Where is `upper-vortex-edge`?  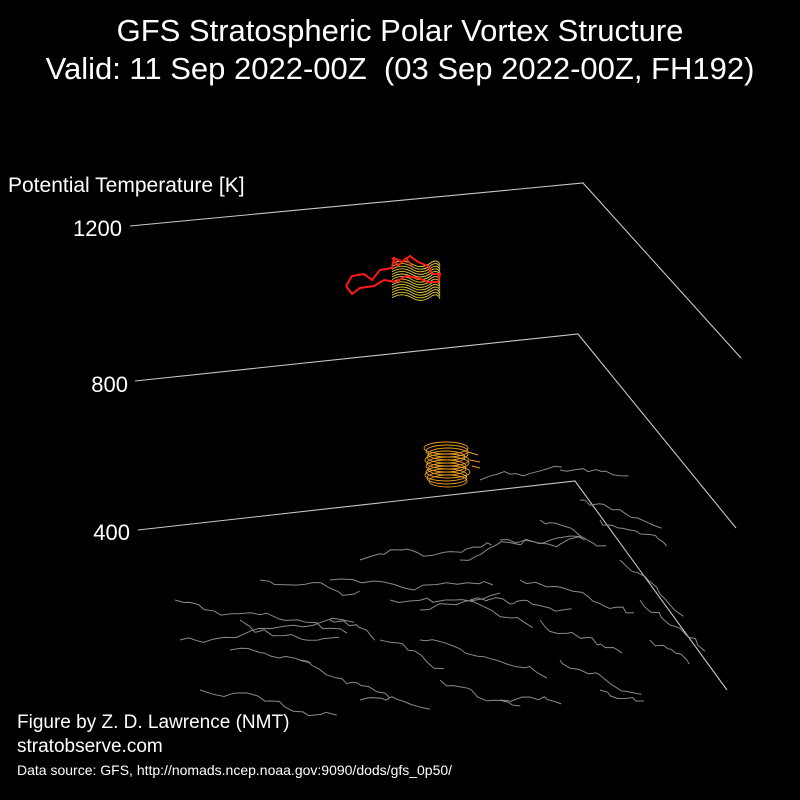 upper-vortex-edge is located at coordinates (393, 275).